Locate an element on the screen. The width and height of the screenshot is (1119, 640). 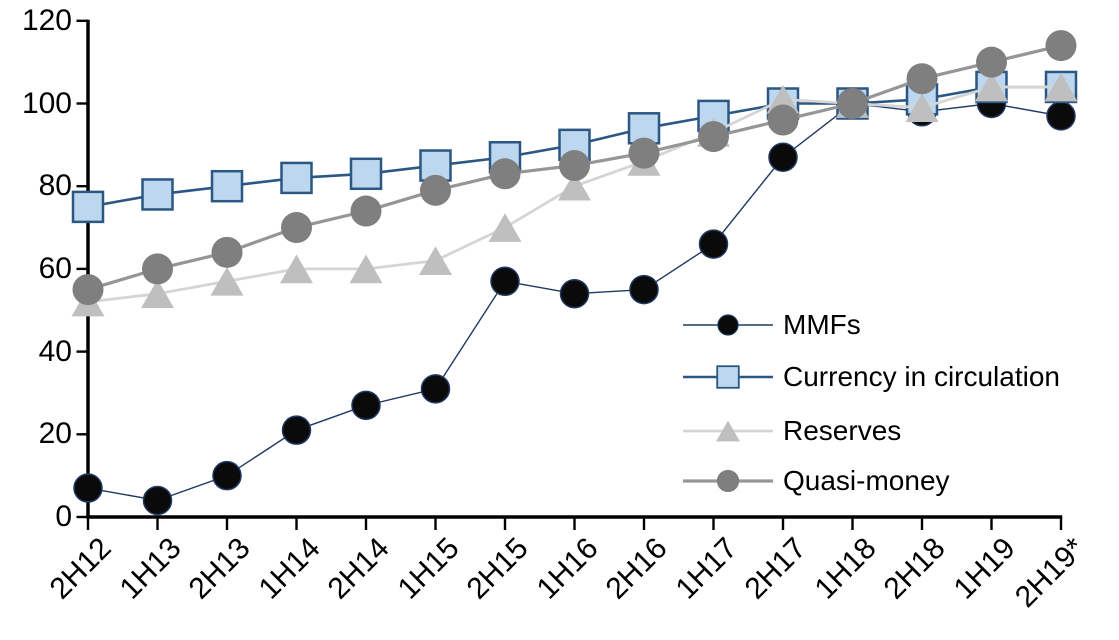
y-tick-label: 100 is located at coordinates (46, 103).